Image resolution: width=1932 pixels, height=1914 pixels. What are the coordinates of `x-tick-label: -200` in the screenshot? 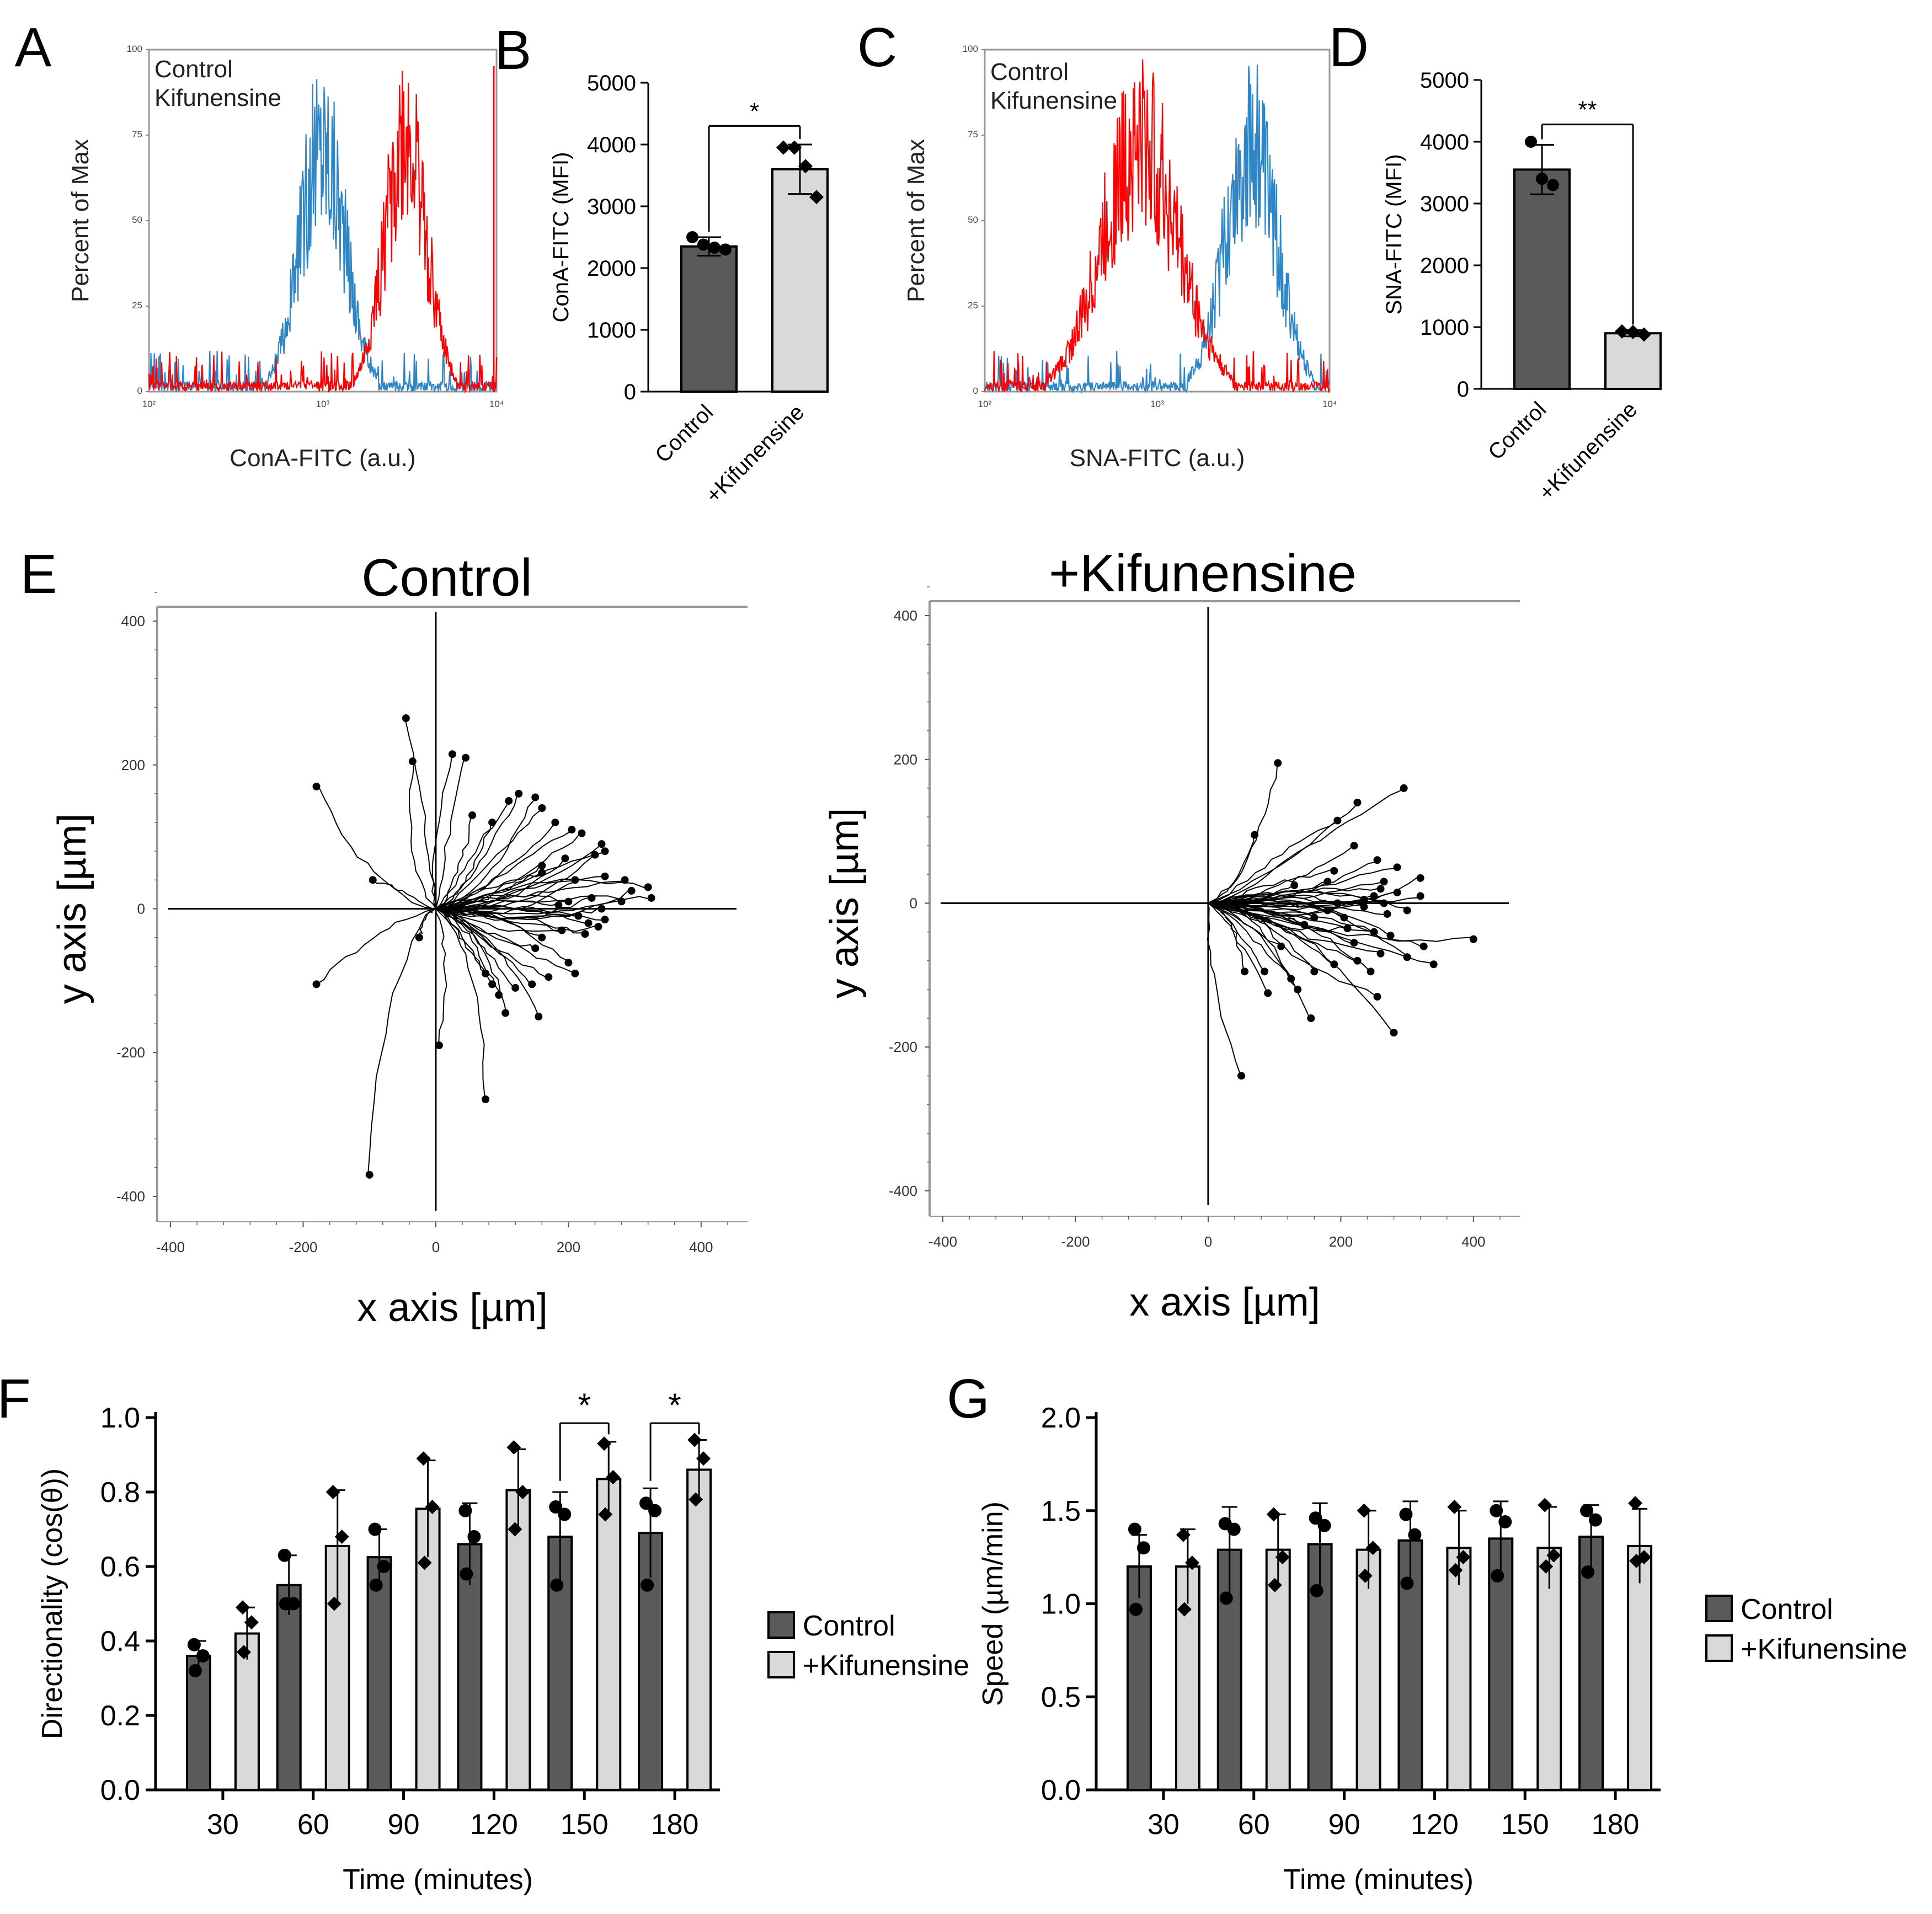 It's located at (1075, 1241).